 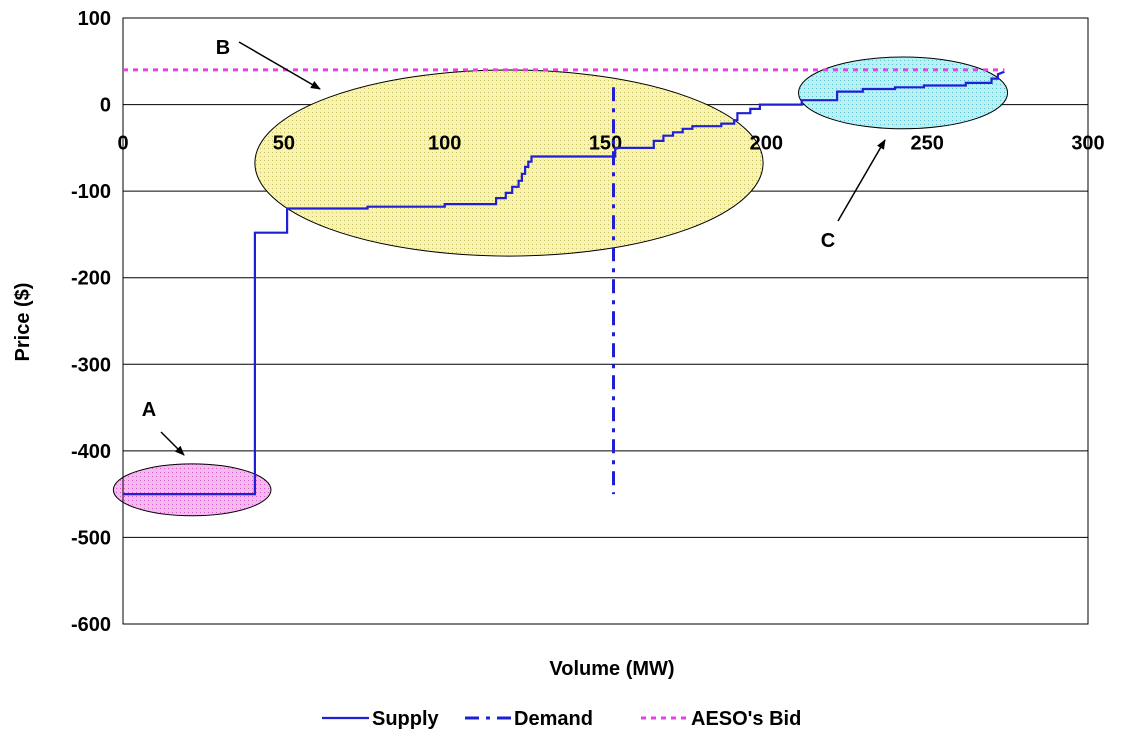 I want to click on x-tick-label: 300, so click(x=1087, y=144).